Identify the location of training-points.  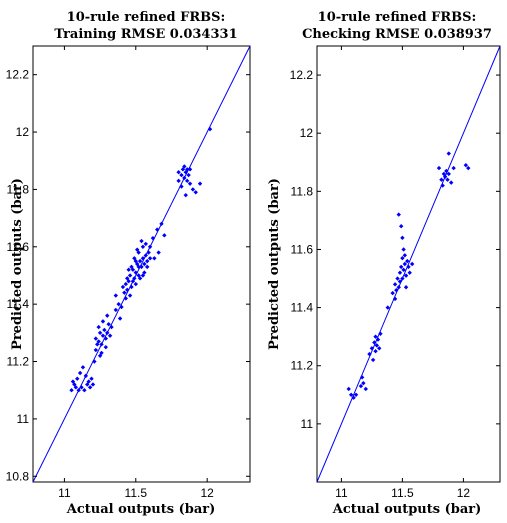
(141, 259).